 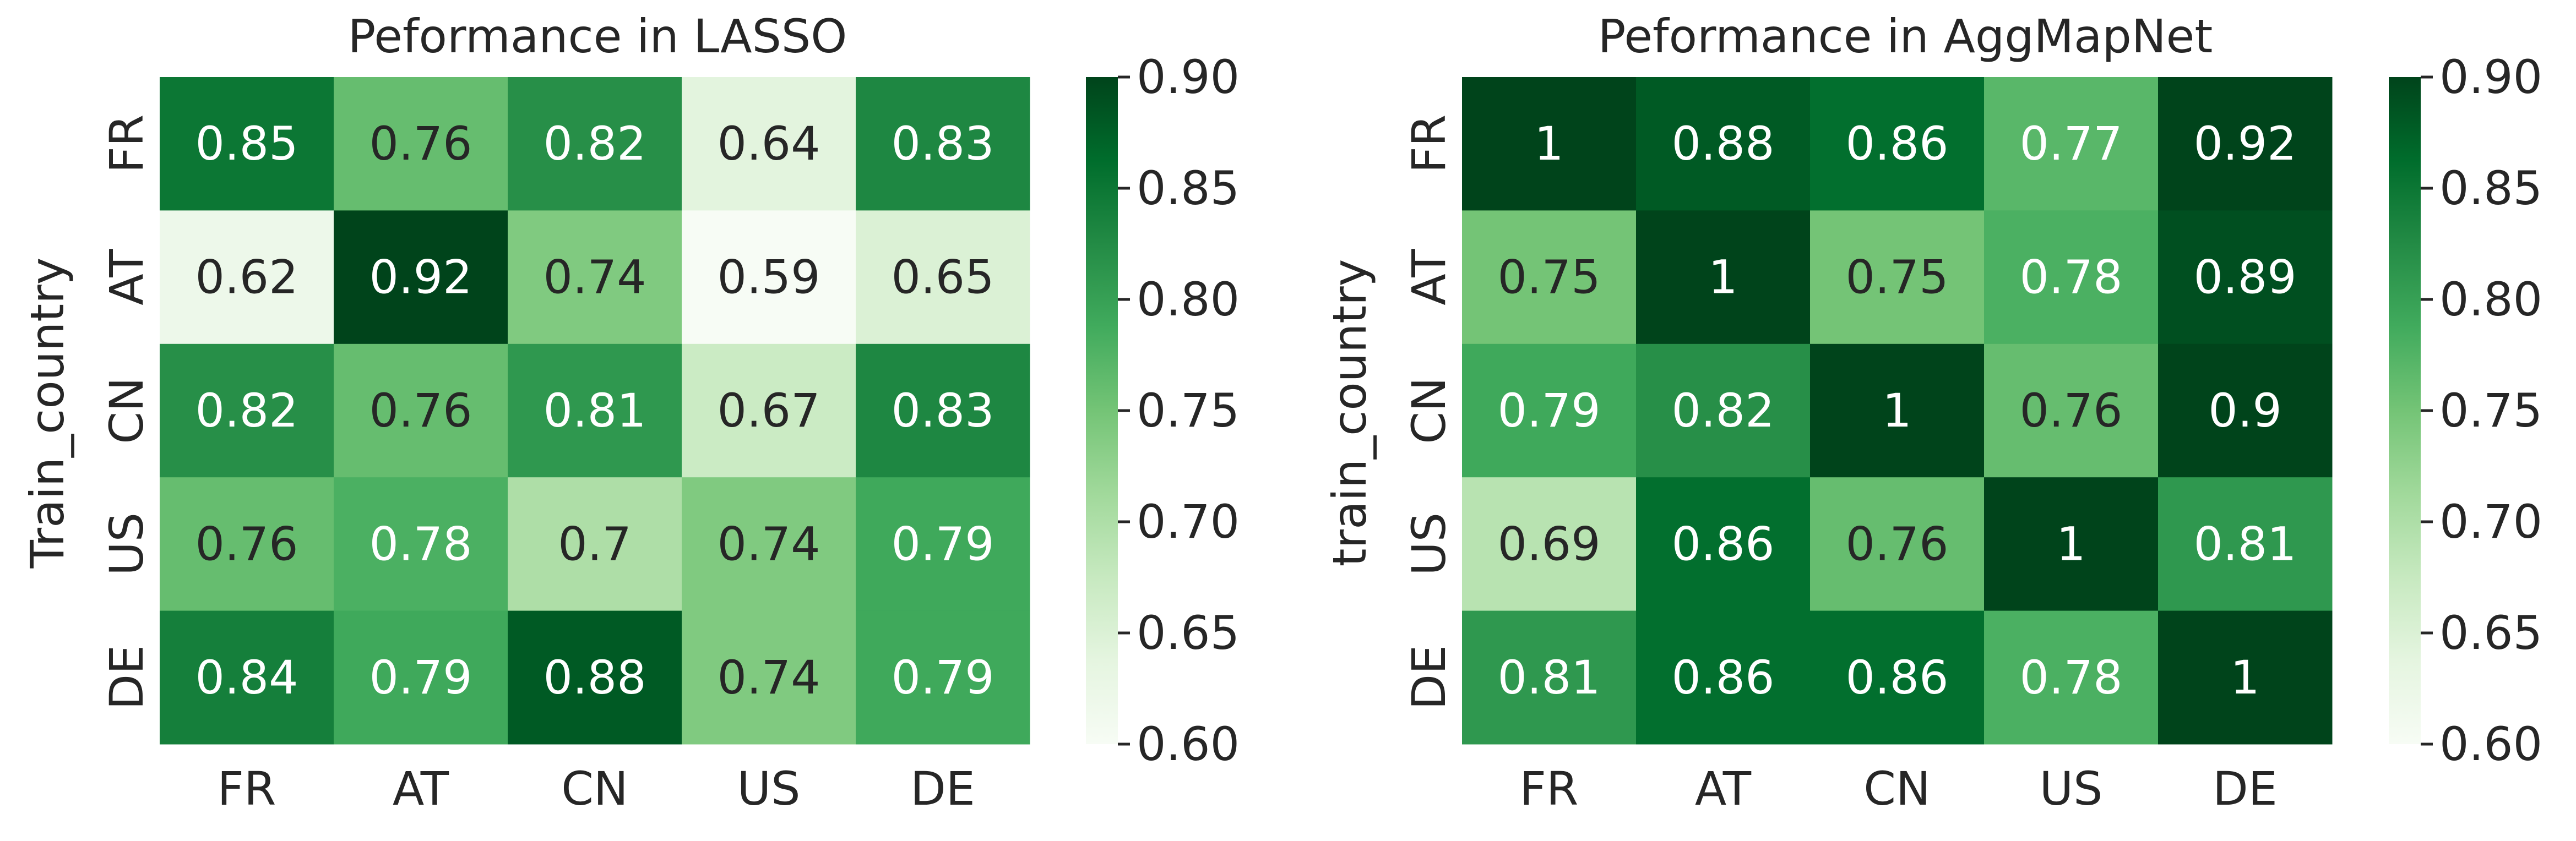 I want to click on colorbar-tick-label: 0.90, so click(x=2491, y=77).